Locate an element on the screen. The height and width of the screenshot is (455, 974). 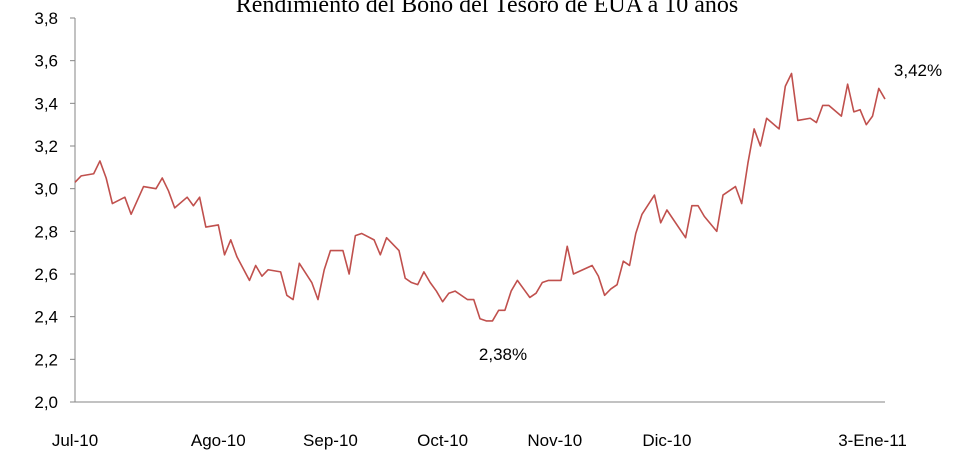
x-tick-label: Sep-10 is located at coordinates (330, 440).